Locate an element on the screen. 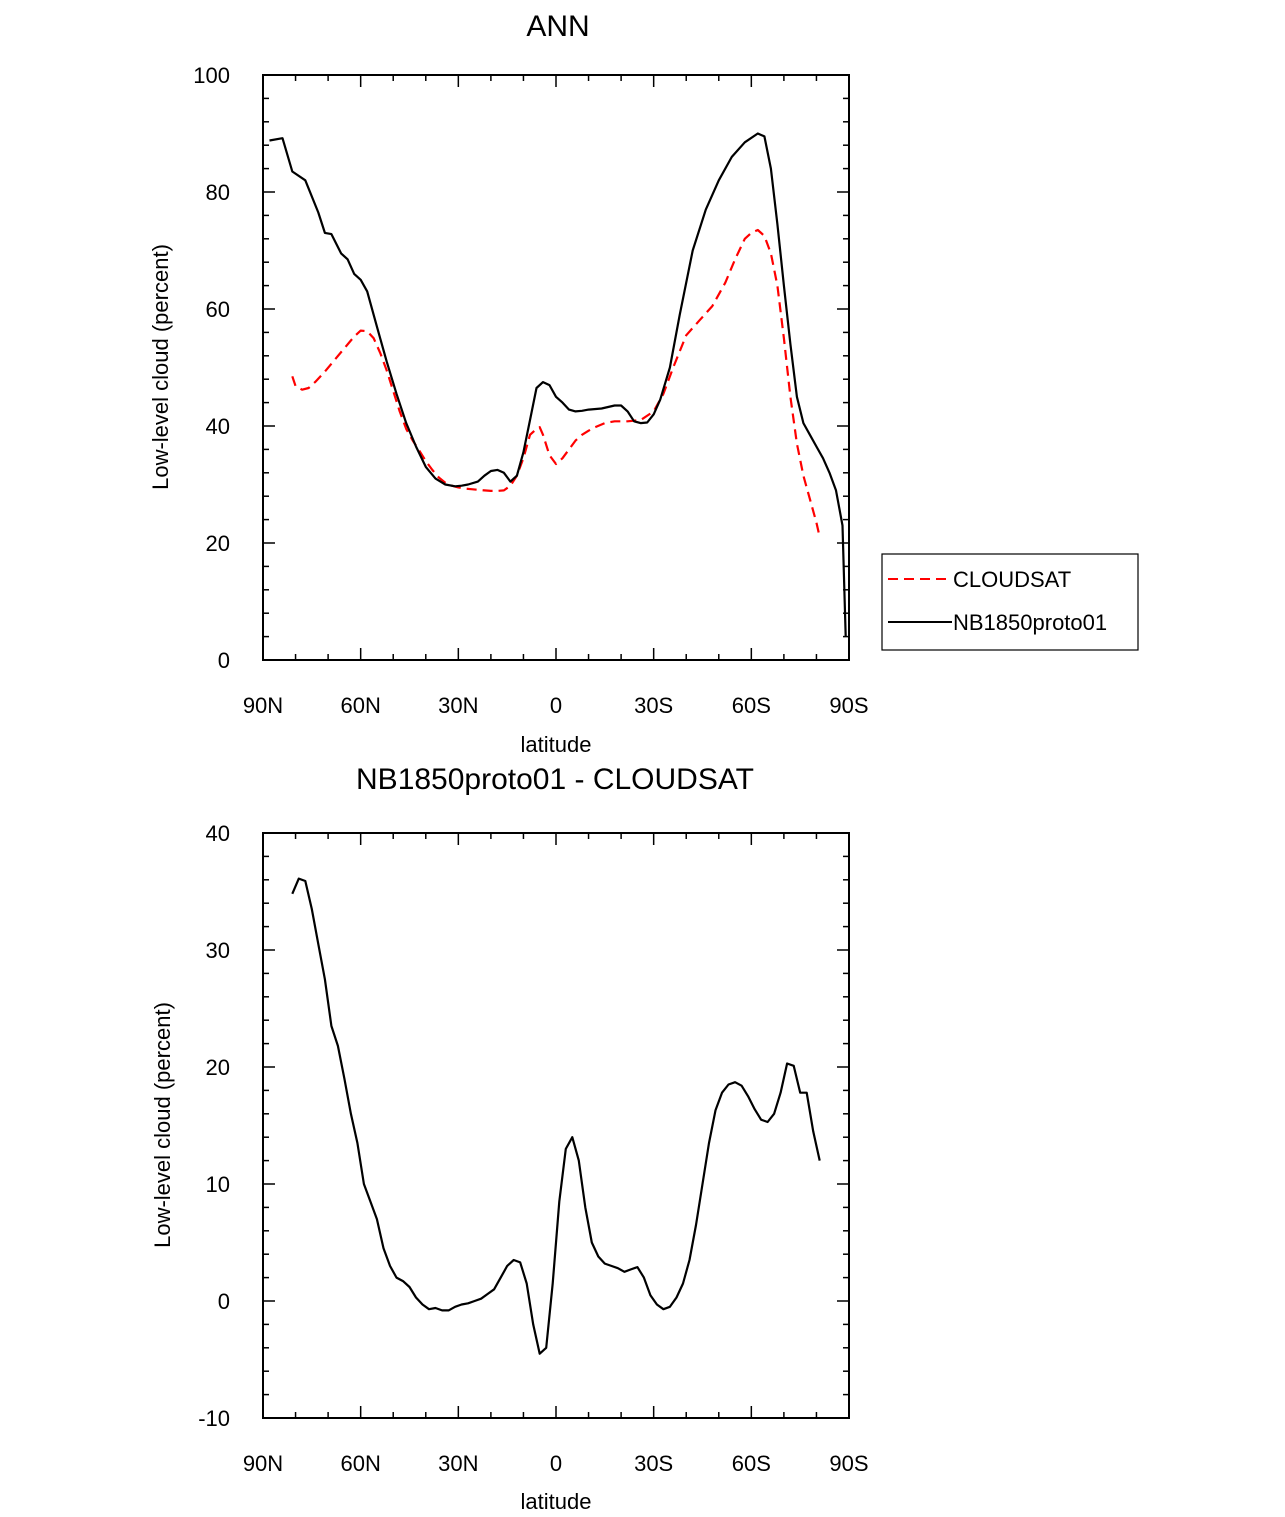 The width and height of the screenshot is (1285, 1517). legend-box is located at coordinates (1010, 602).